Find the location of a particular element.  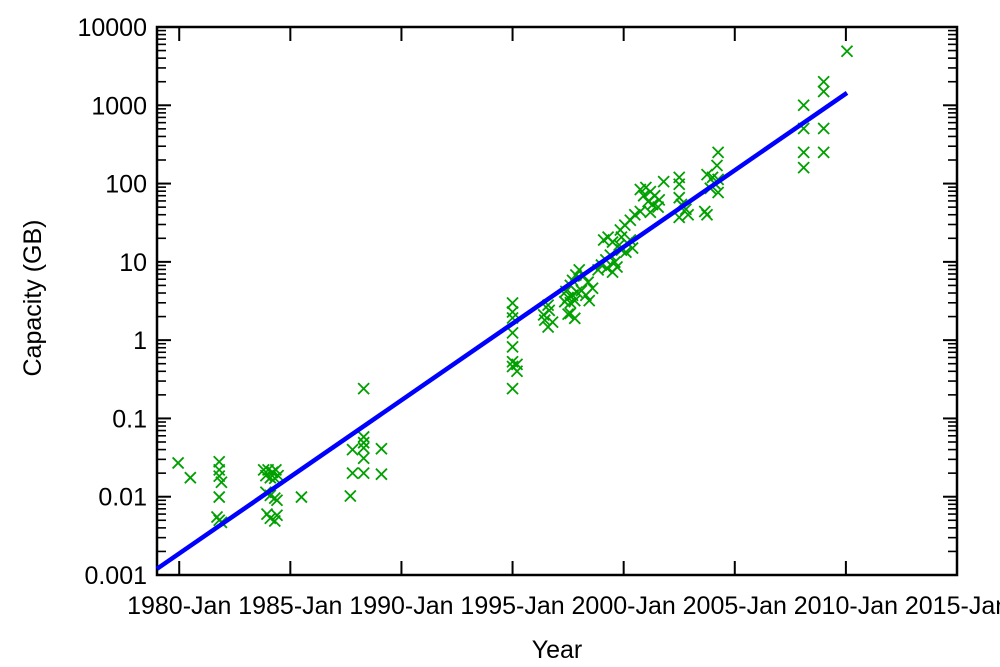

x-tick-label: 1980-Jan is located at coordinates (179, 606).